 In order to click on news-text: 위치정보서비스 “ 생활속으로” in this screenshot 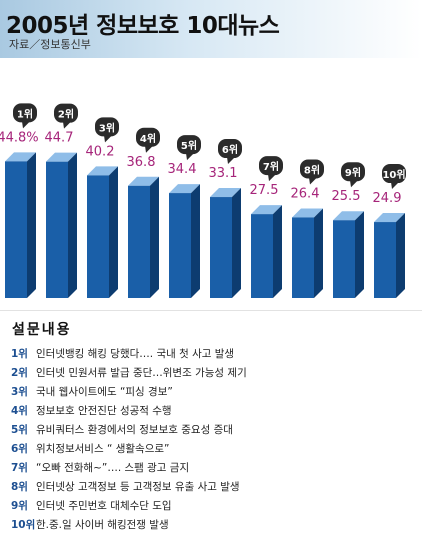, I will do `click(103, 449)`.